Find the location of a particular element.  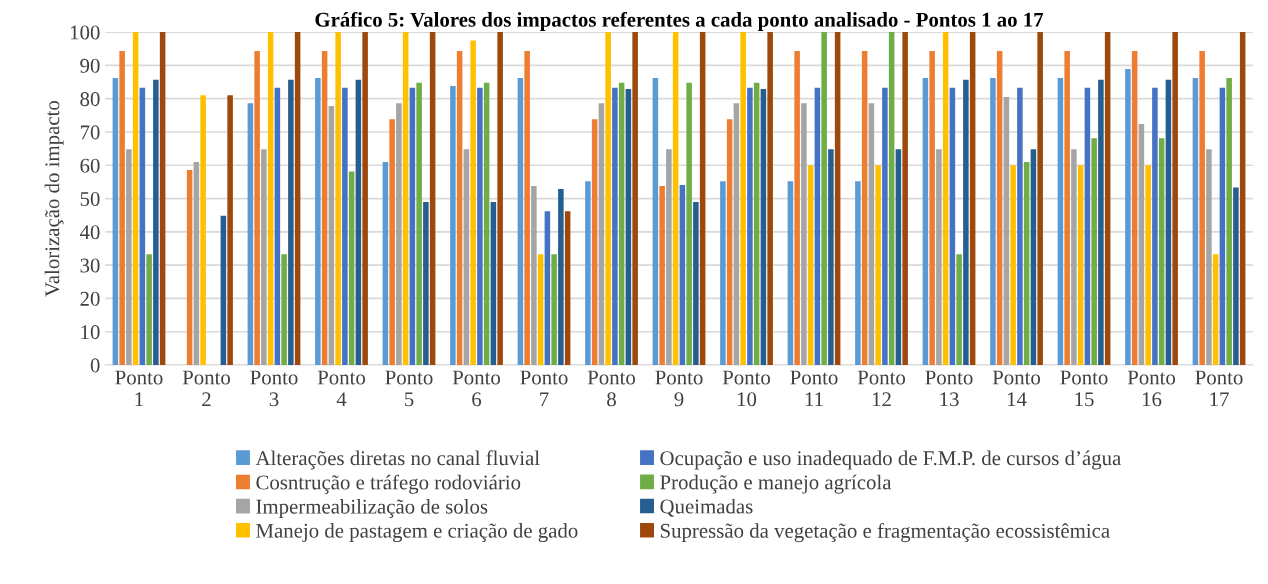

y-tick-label: 50 is located at coordinates (90, 198).